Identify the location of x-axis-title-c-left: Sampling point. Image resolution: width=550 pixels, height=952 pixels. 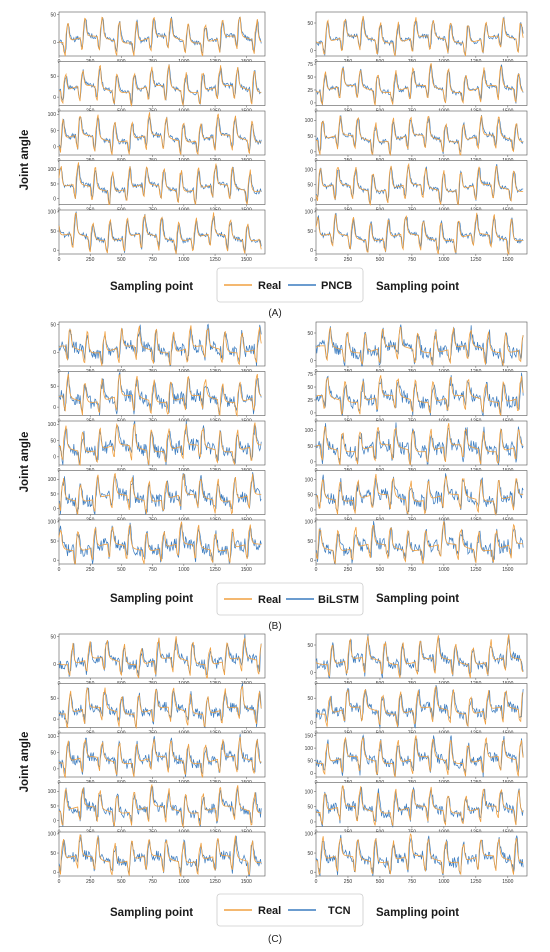
(151, 913).